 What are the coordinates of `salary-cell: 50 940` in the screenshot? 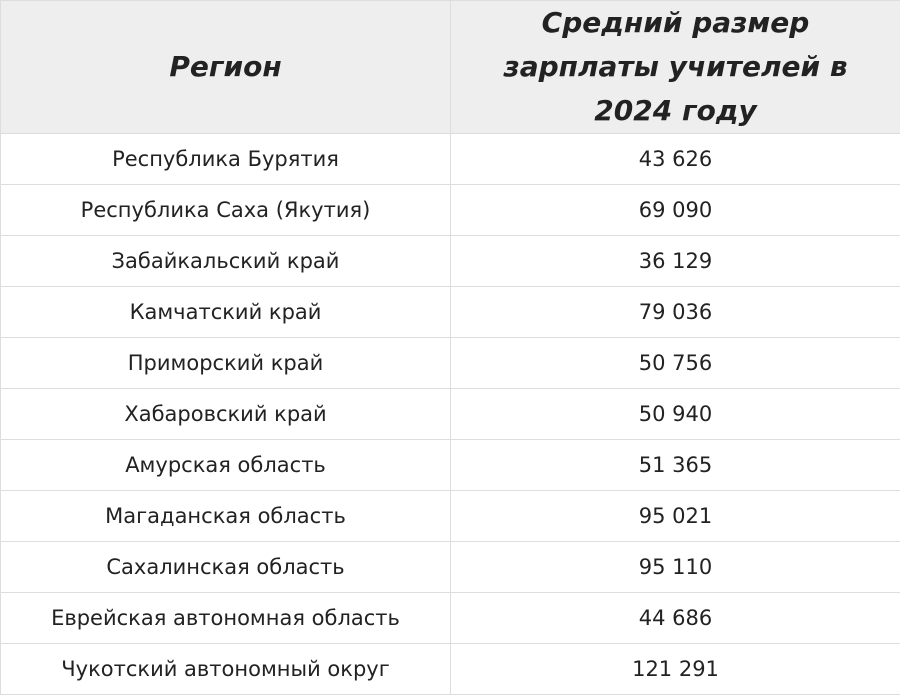 It's located at (675, 414).